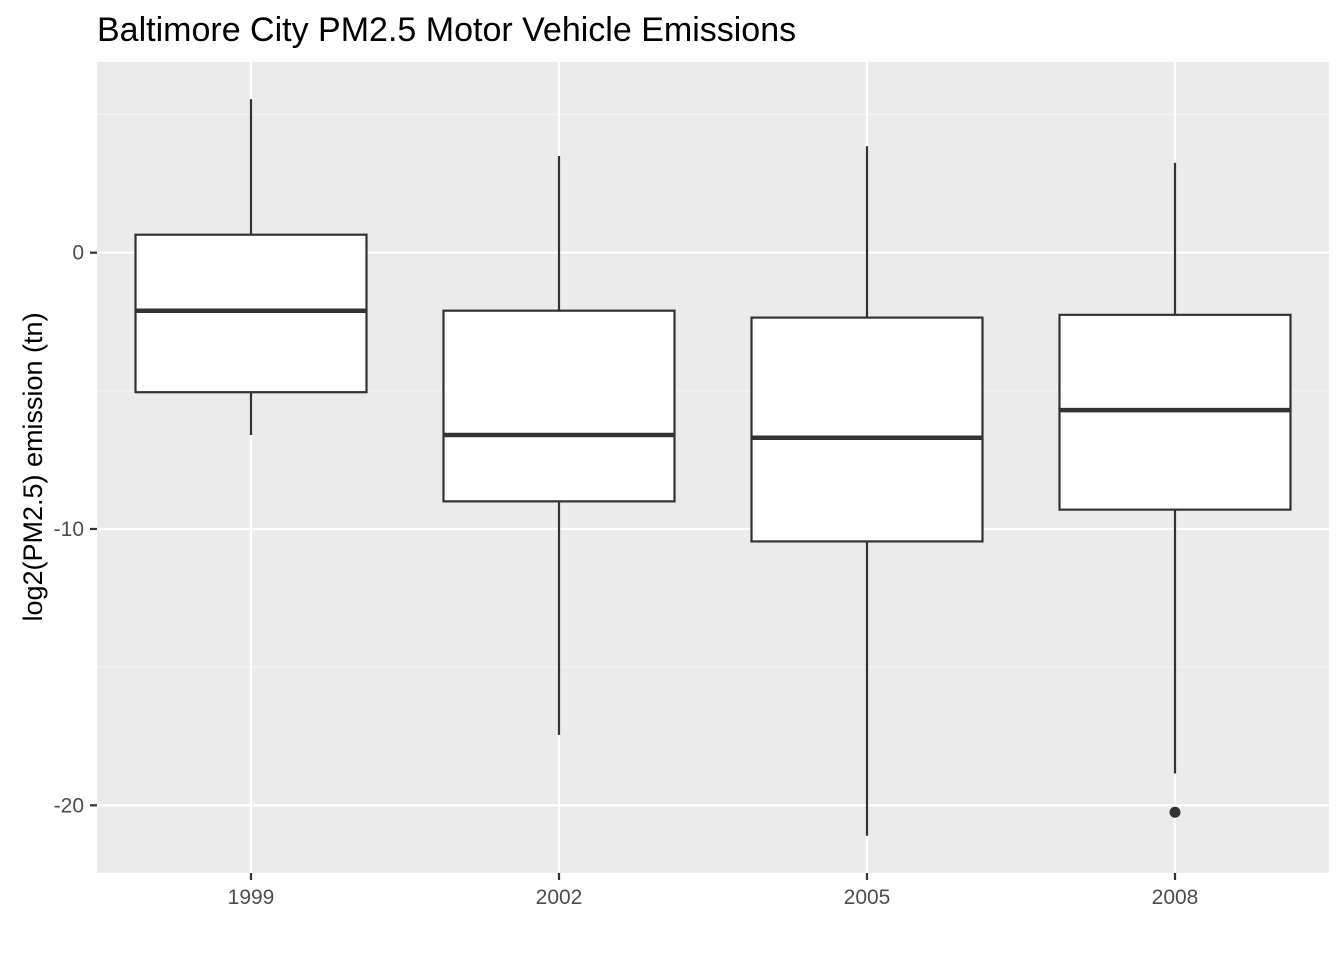  Describe the element at coordinates (69, 529) in the screenshot. I see `y-tick-label: -10` at that location.